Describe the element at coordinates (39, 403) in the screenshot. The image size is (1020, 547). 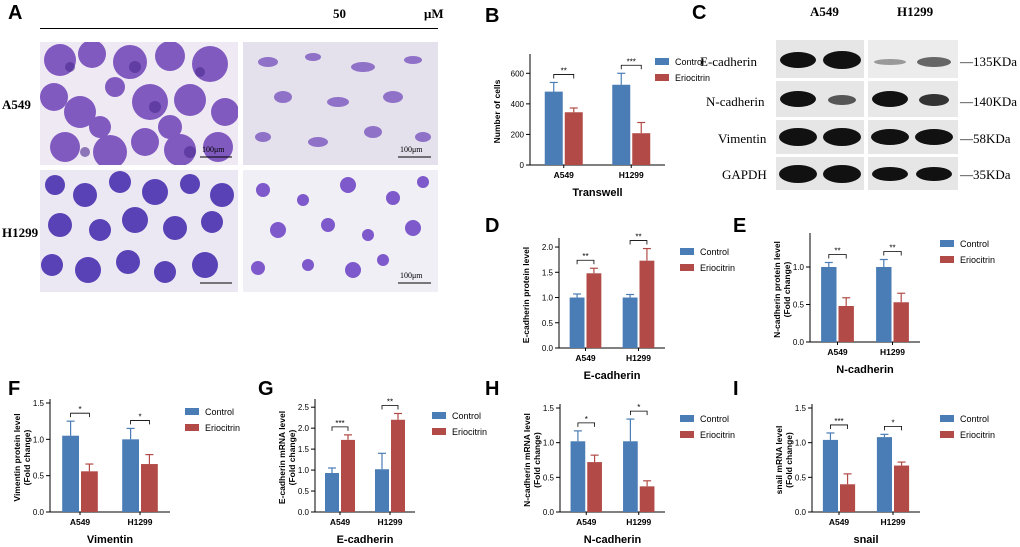
I see `y-tick-label: 1.5` at that location.